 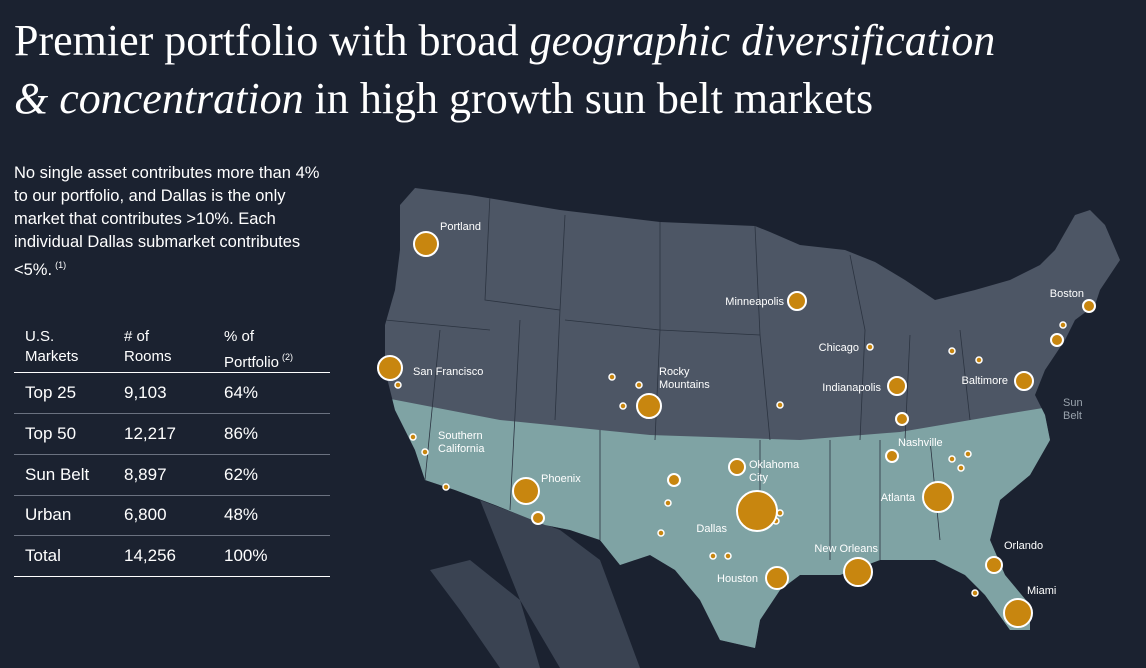 What do you see at coordinates (774, 465) in the screenshot?
I see `market-label-line: Oklahoma` at bounding box center [774, 465].